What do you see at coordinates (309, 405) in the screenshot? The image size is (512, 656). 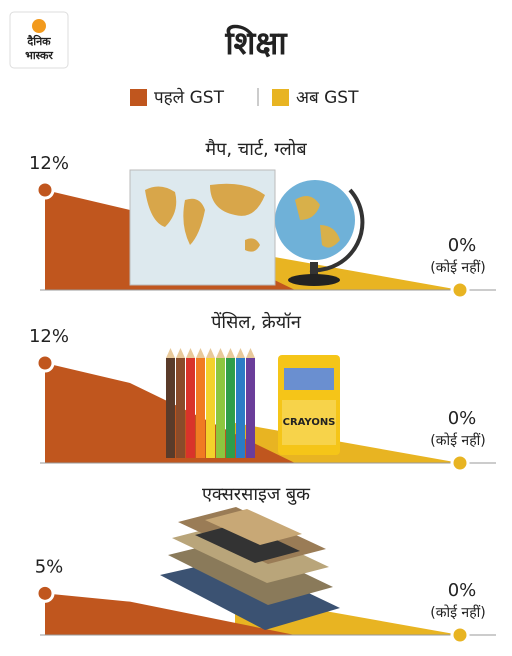 I see `crayon-box` at bounding box center [309, 405].